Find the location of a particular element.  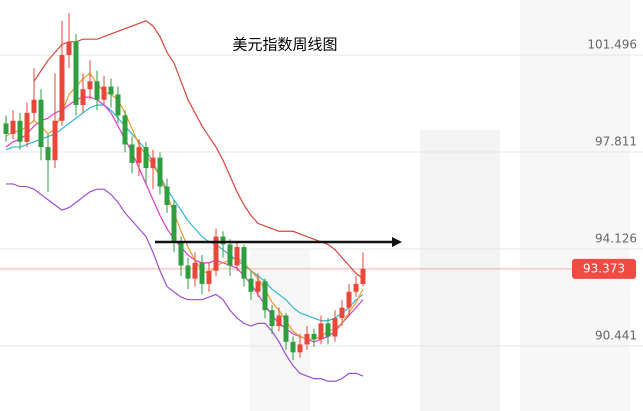

last-price-label: 93.373 is located at coordinates (604, 268).